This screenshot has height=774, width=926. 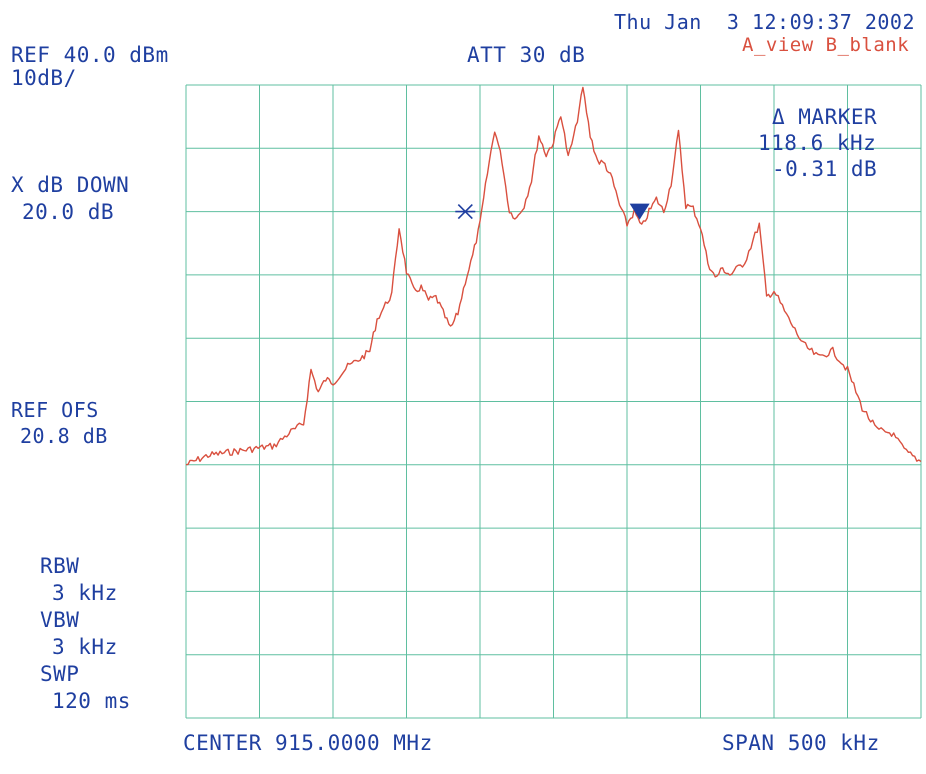 What do you see at coordinates (90, 55) in the screenshot?
I see `ref-level: REF 40.0 dBm` at bounding box center [90, 55].